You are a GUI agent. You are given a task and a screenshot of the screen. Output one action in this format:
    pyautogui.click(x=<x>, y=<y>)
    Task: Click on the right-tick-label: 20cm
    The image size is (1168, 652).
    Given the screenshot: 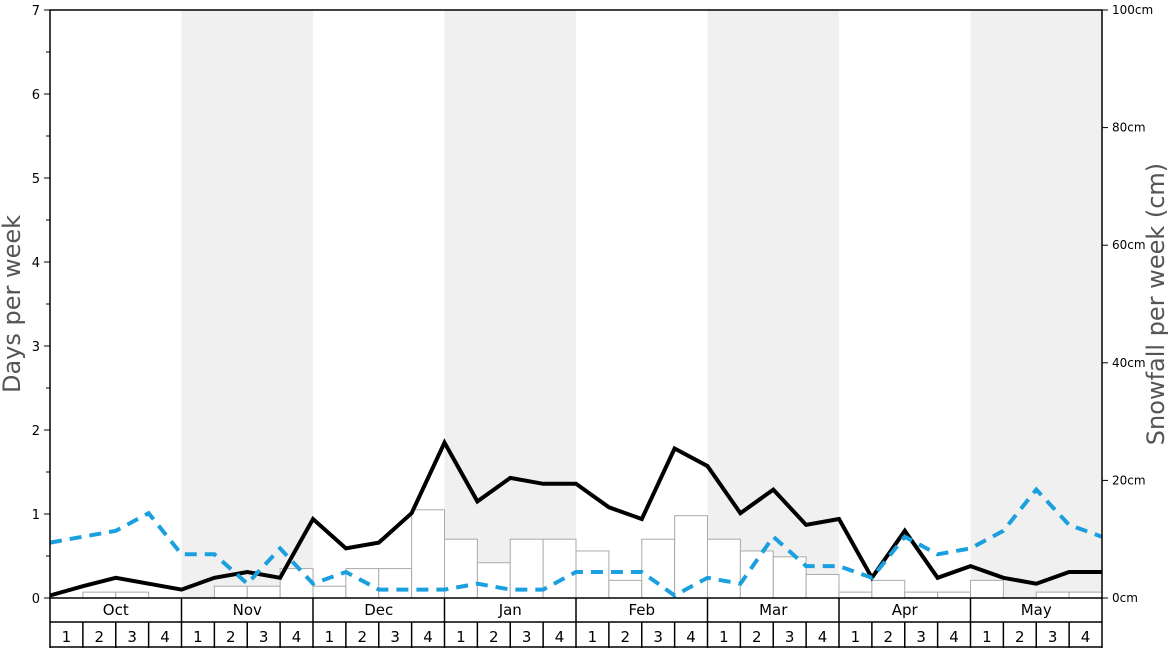 What is the action you would take?
    pyautogui.click(x=1129, y=480)
    